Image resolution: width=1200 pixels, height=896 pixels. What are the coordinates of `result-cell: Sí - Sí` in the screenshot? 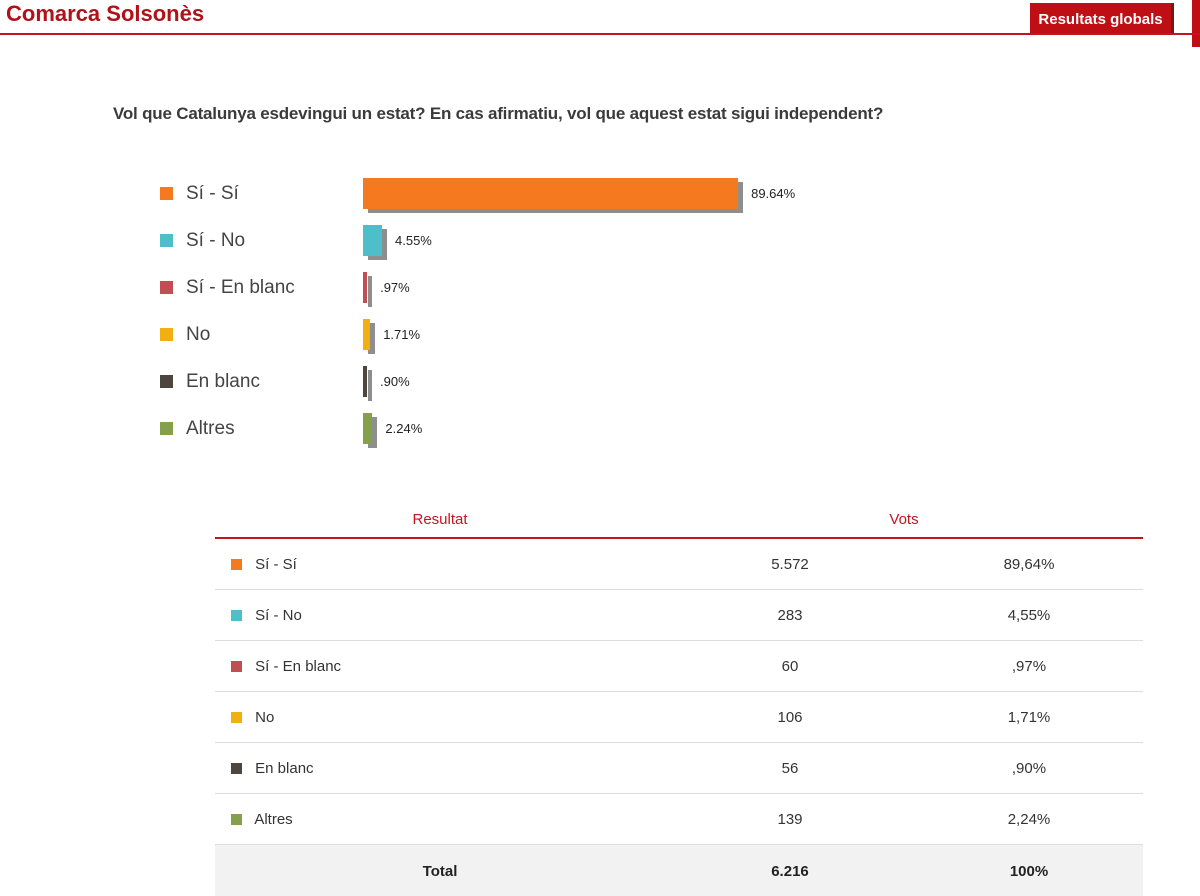 It's located at (440, 564).